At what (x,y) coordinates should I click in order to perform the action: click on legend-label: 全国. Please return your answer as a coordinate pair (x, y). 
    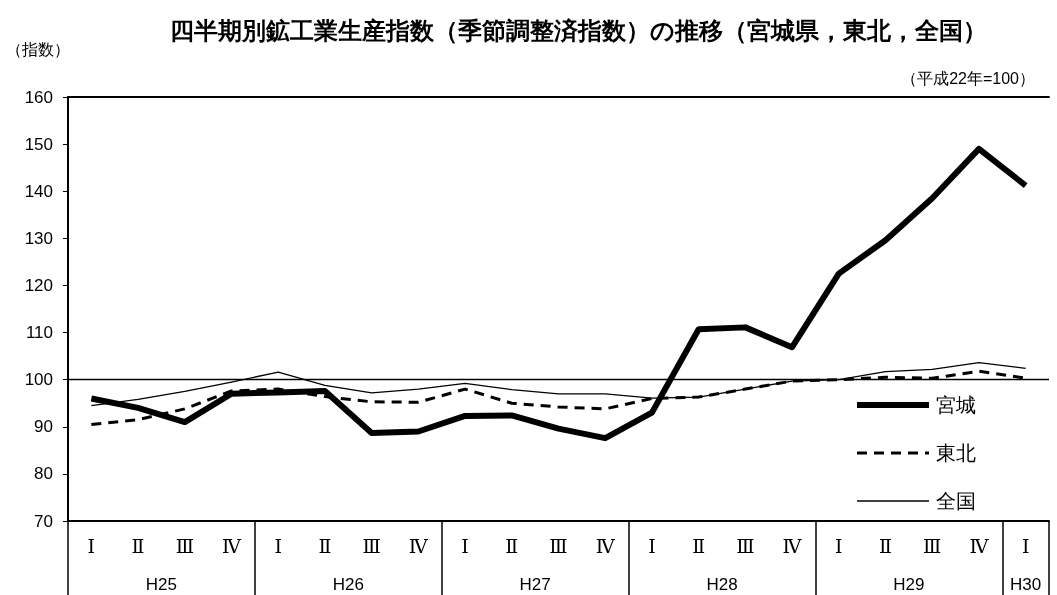
    Looking at the image, I should click on (956, 501).